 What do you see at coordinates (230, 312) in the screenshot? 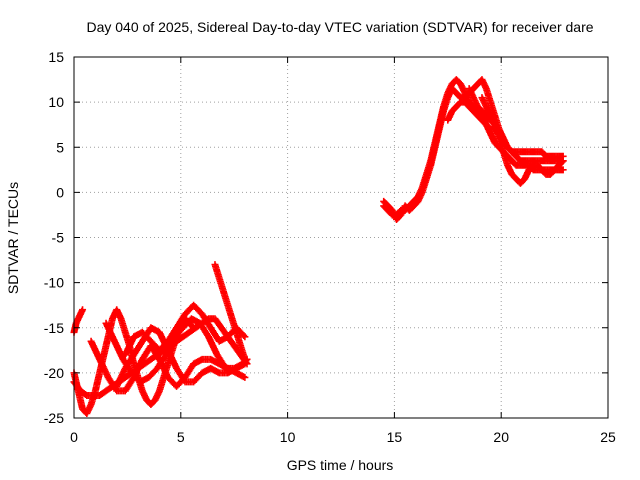
I see `series-track-h` at bounding box center [230, 312].